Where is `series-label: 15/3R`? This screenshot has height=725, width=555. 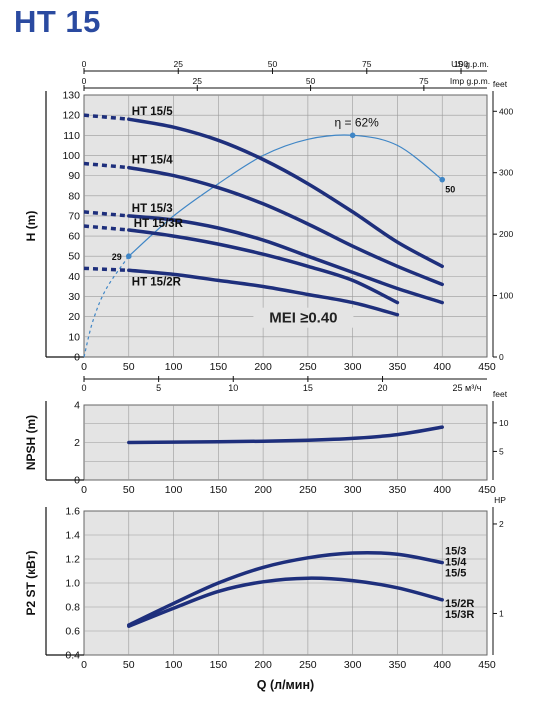
series-label: 15/3R is located at coordinates (459, 615).